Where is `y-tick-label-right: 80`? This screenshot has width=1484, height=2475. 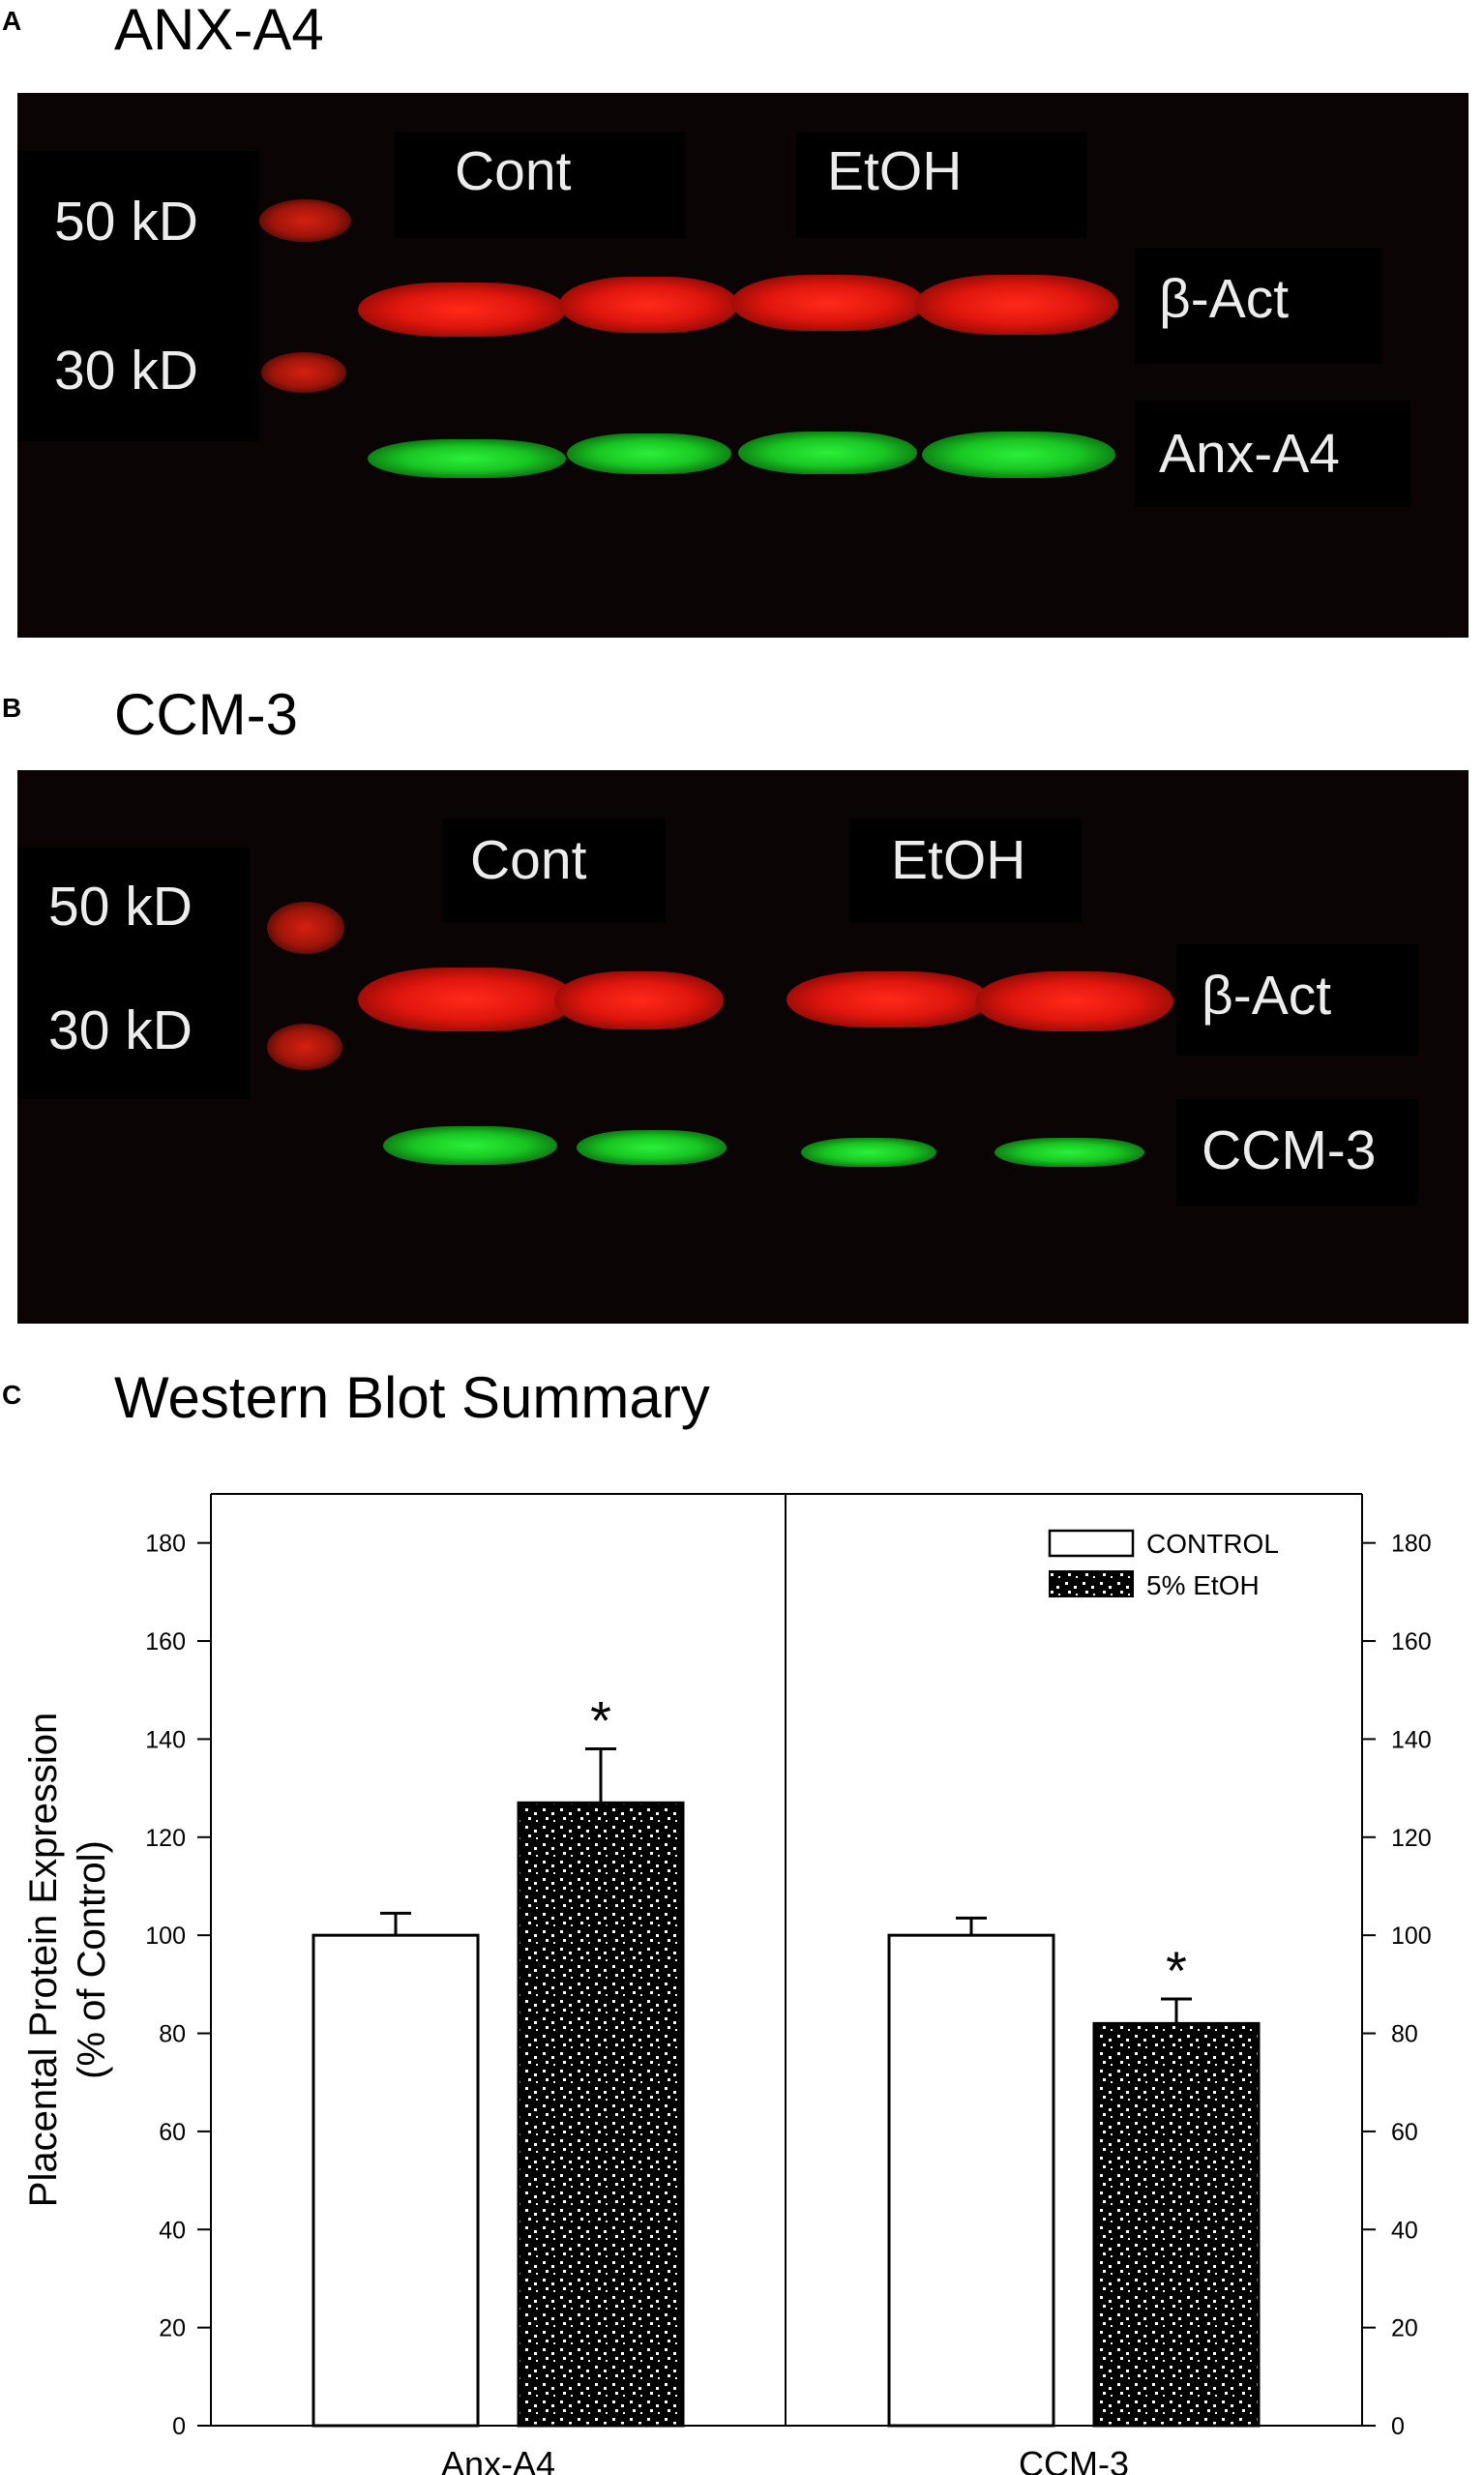
y-tick-label-right: 80 is located at coordinates (1404, 2034).